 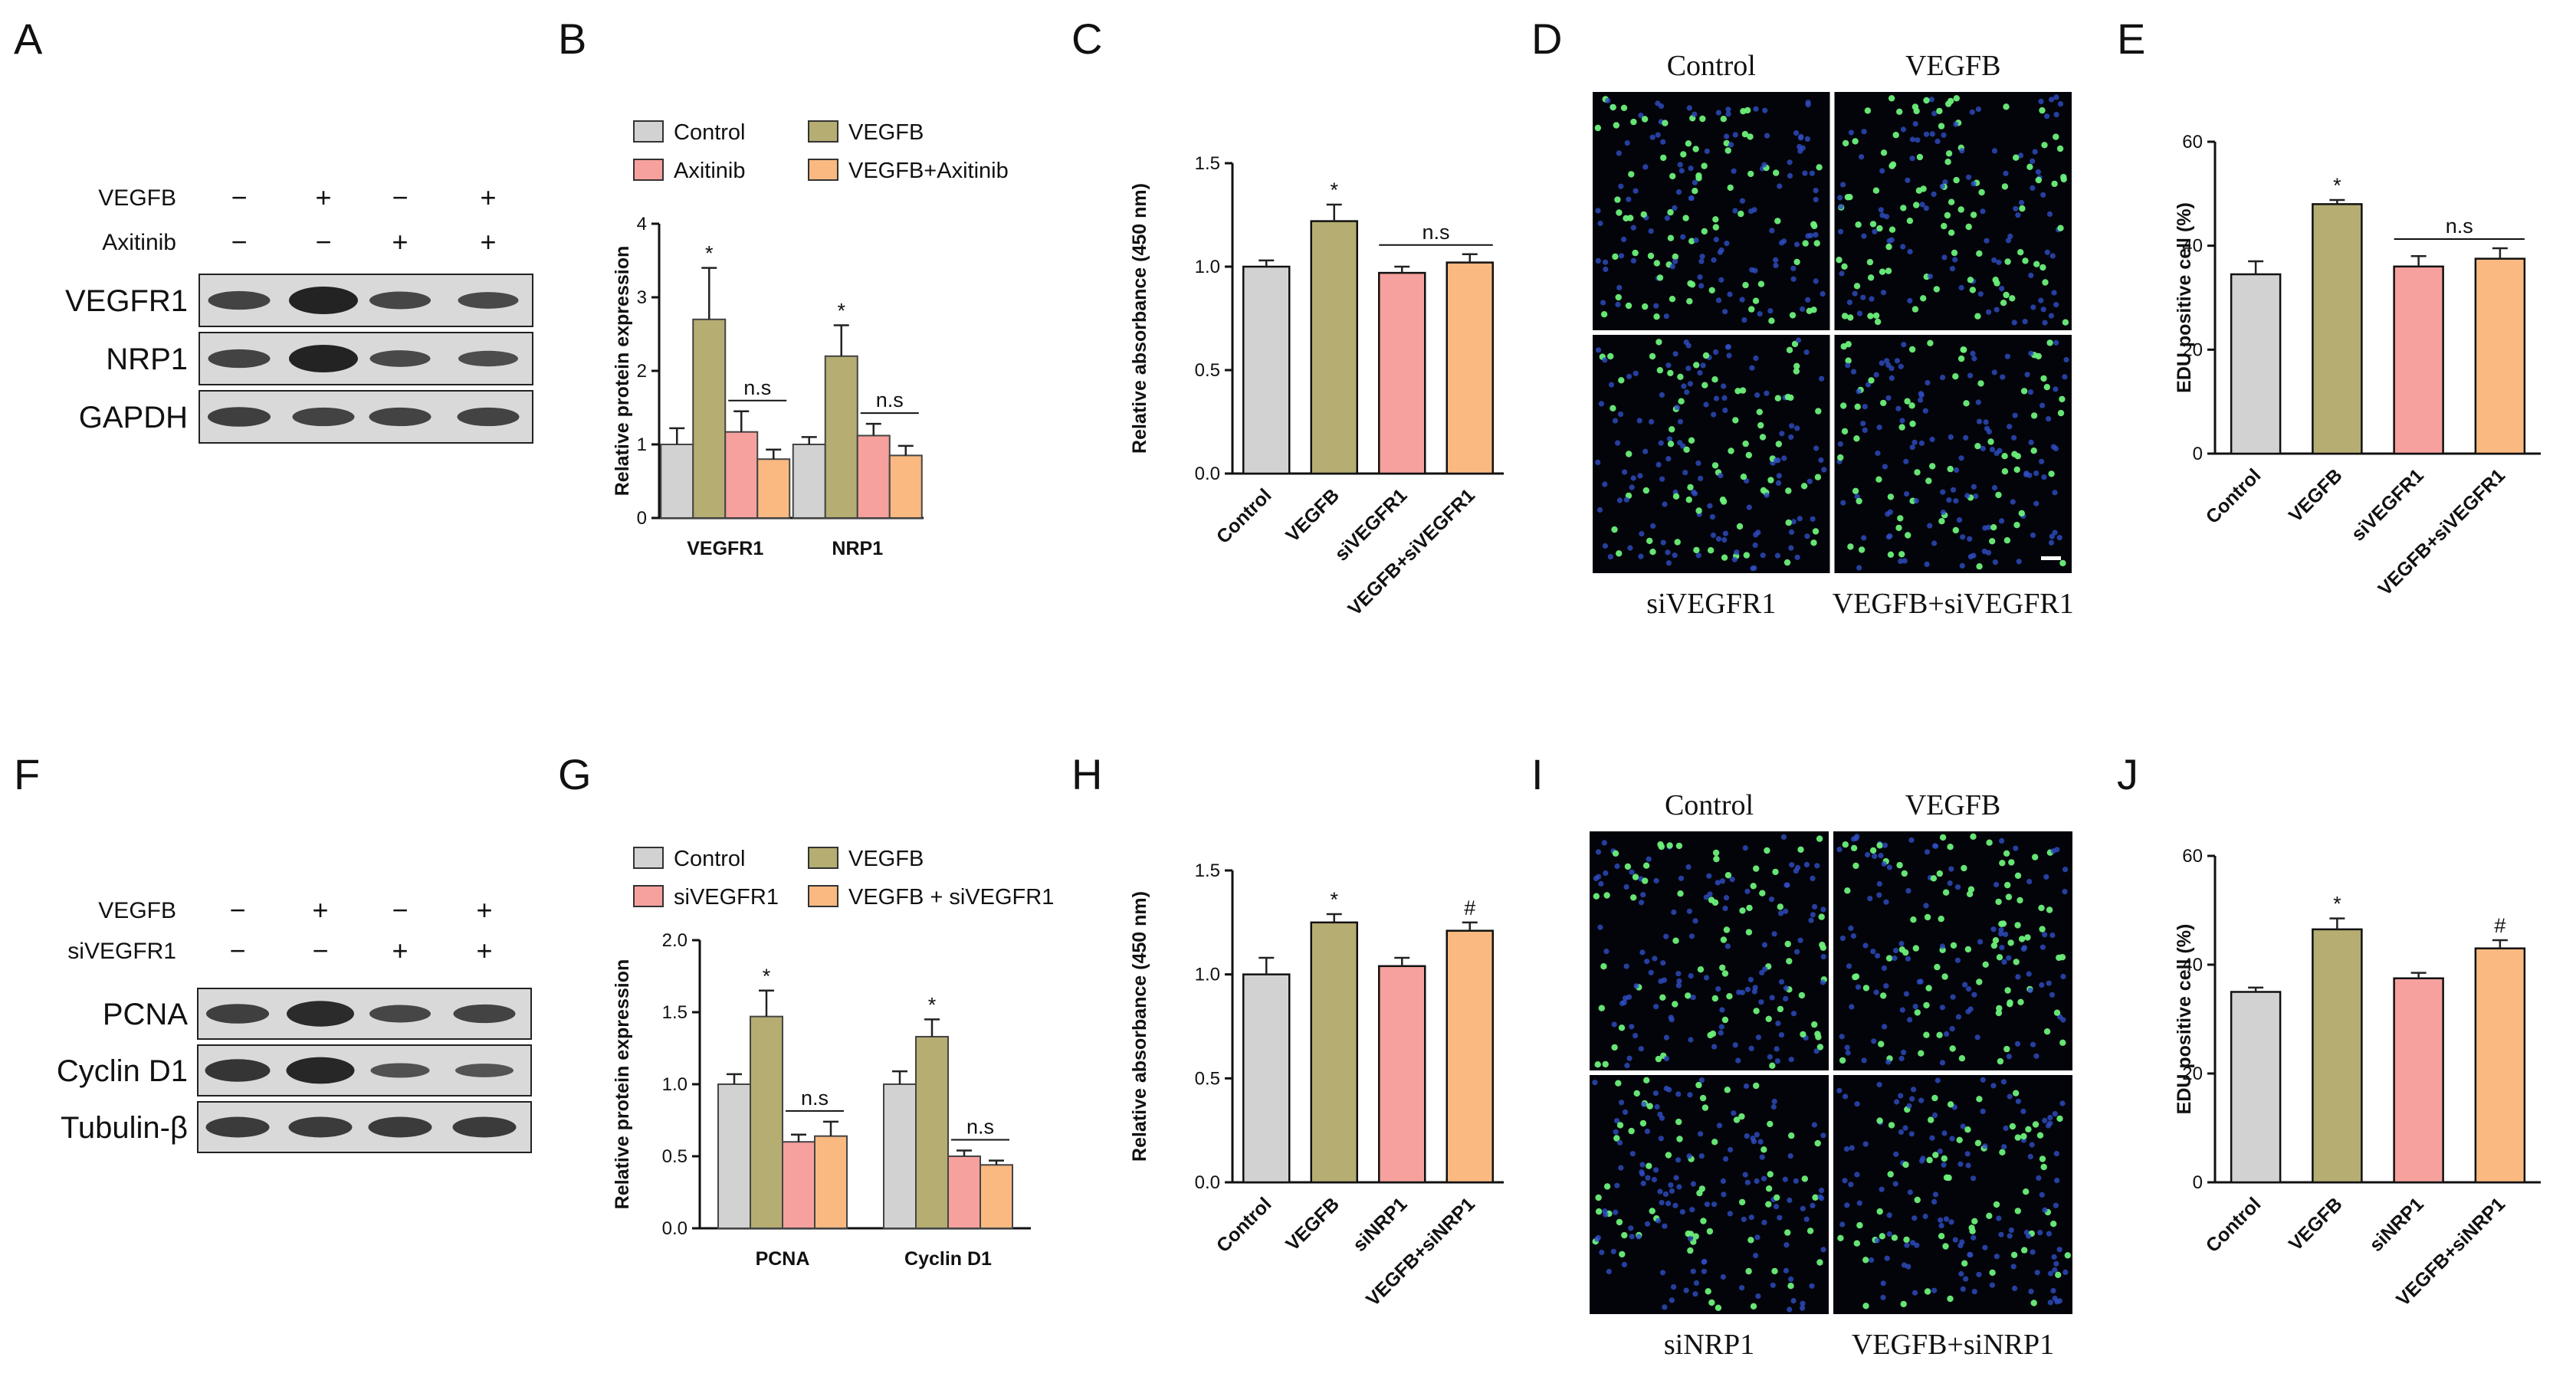 I want to click on category-label: VEGFB, so click(x=1312, y=515).